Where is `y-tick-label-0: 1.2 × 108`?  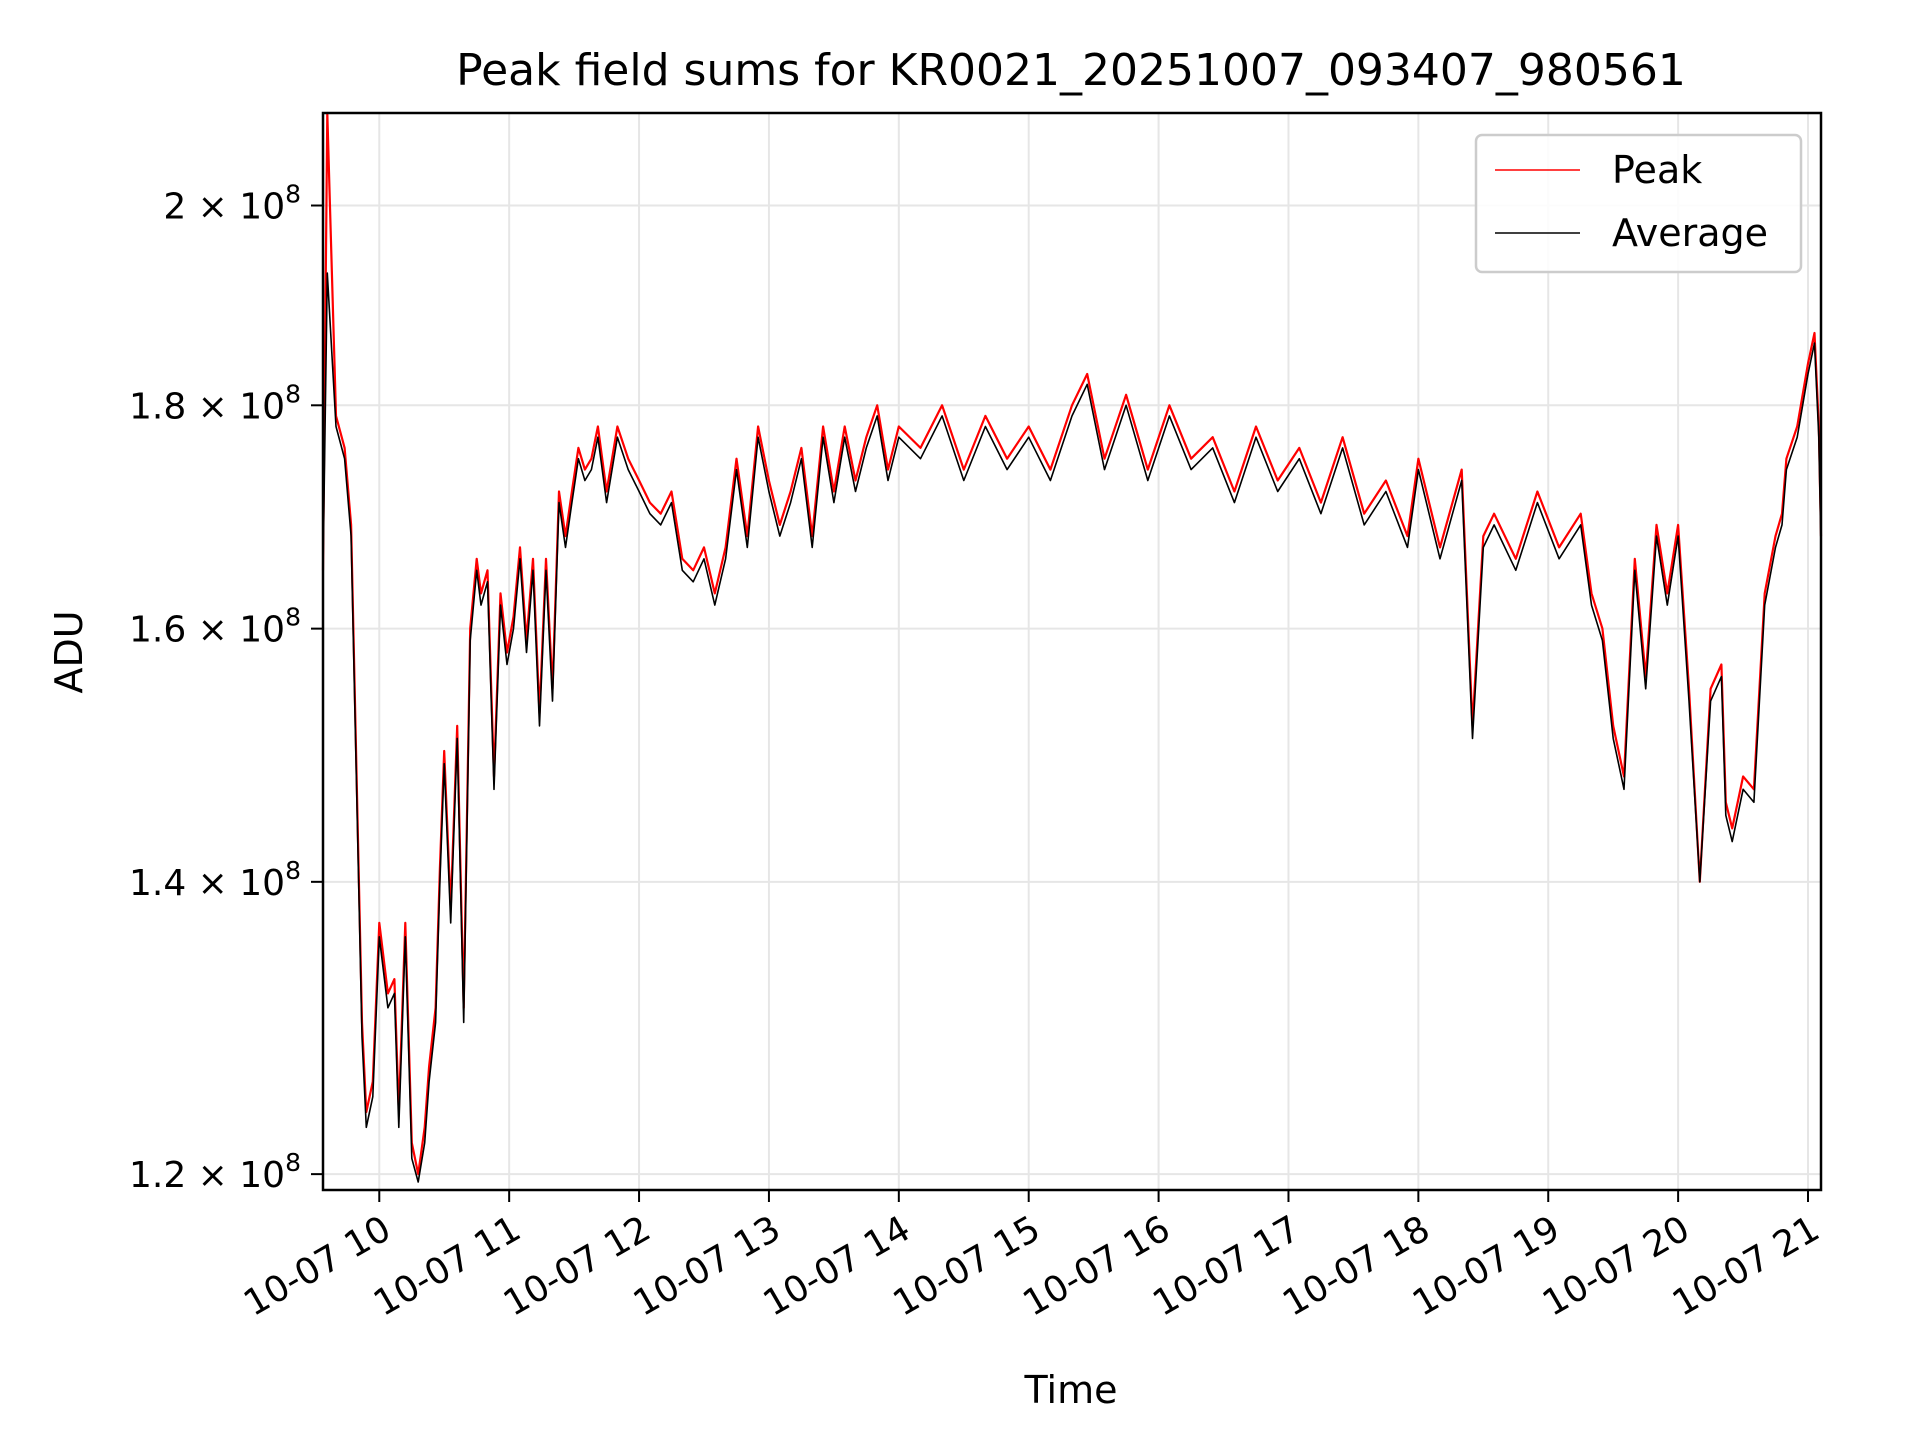 y-tick-label-0: 1.2 × 108 is located at coordinates (215, 1172).